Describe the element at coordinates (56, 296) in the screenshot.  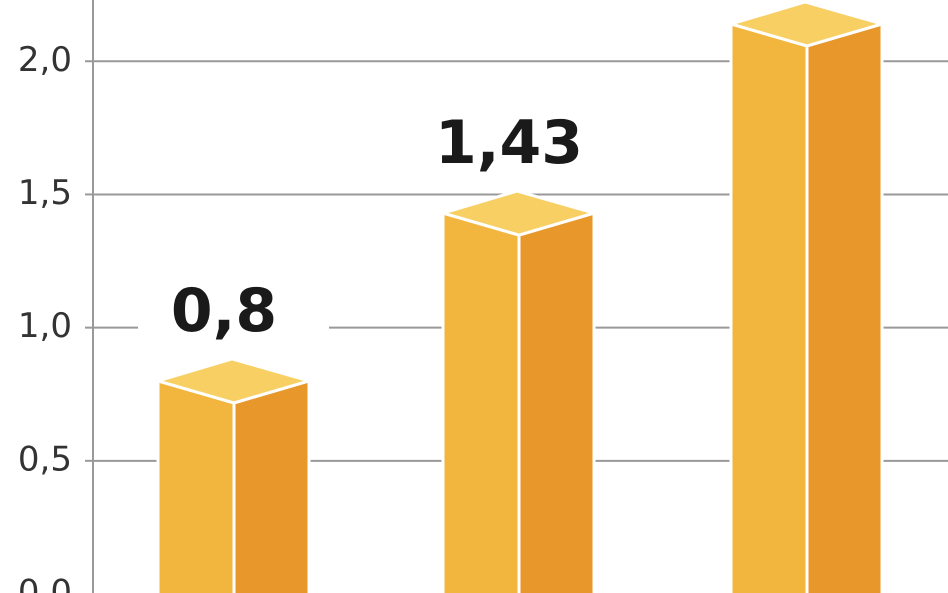
I see `y-axis: 0,0 0,5 1,0 1,5 2,0` at that location.